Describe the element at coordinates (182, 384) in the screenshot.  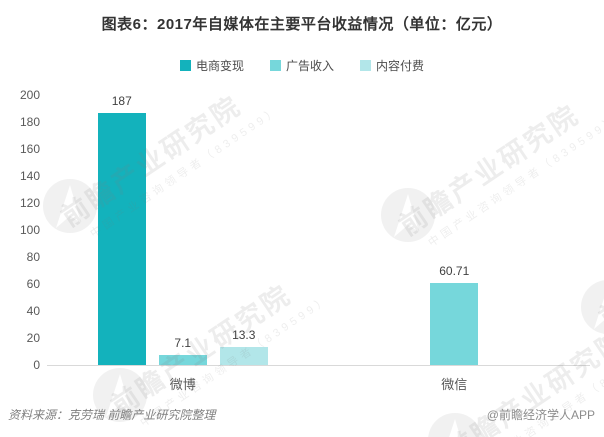
I see `category-label: 微博` at that location.